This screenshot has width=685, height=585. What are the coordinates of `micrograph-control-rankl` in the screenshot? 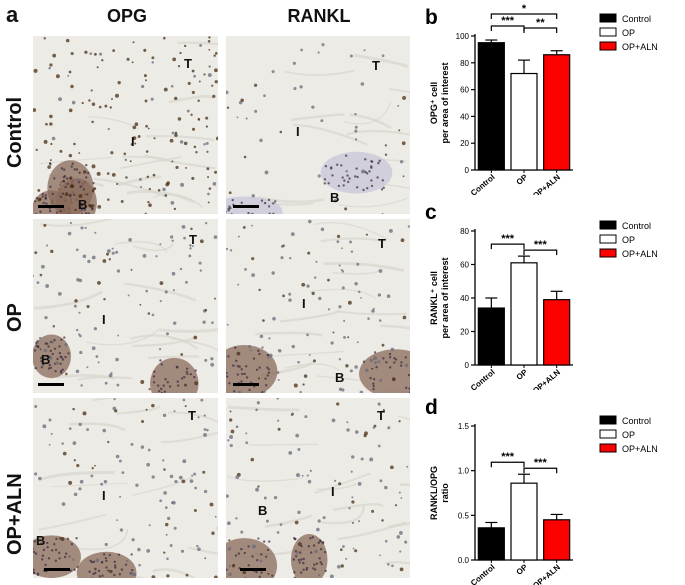 It's located at (318, 125).